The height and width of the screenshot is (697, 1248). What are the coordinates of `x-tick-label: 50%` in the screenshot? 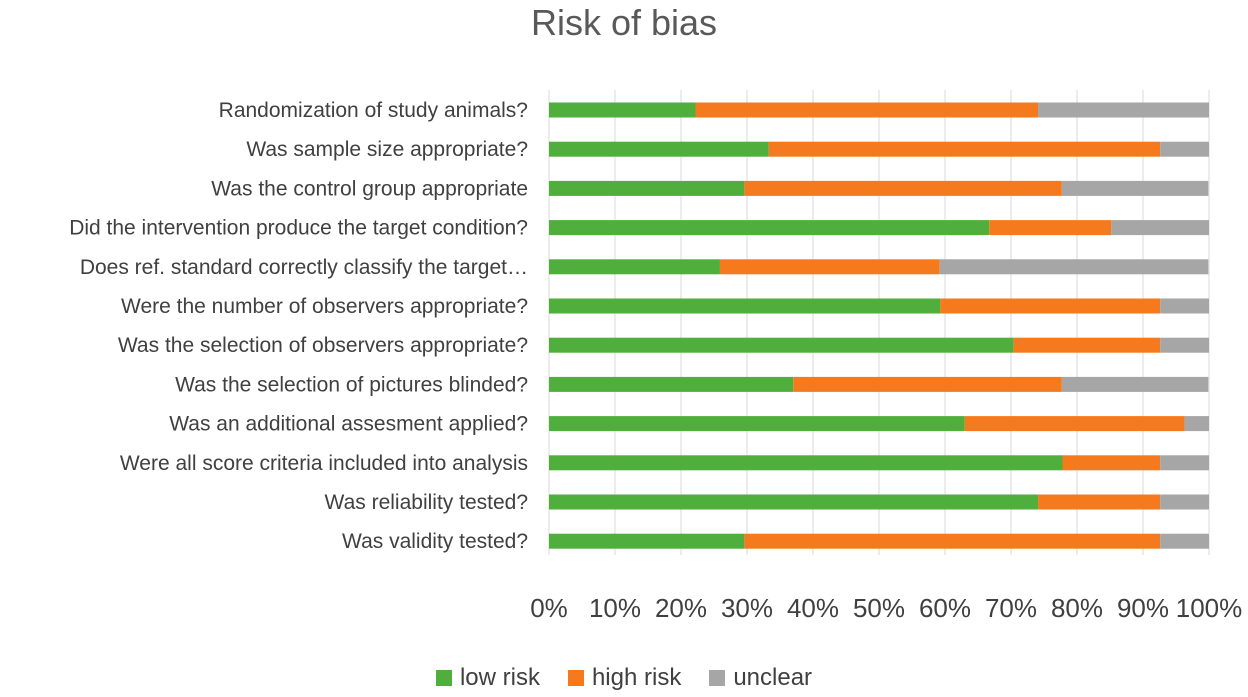 It's located at (879, 608).